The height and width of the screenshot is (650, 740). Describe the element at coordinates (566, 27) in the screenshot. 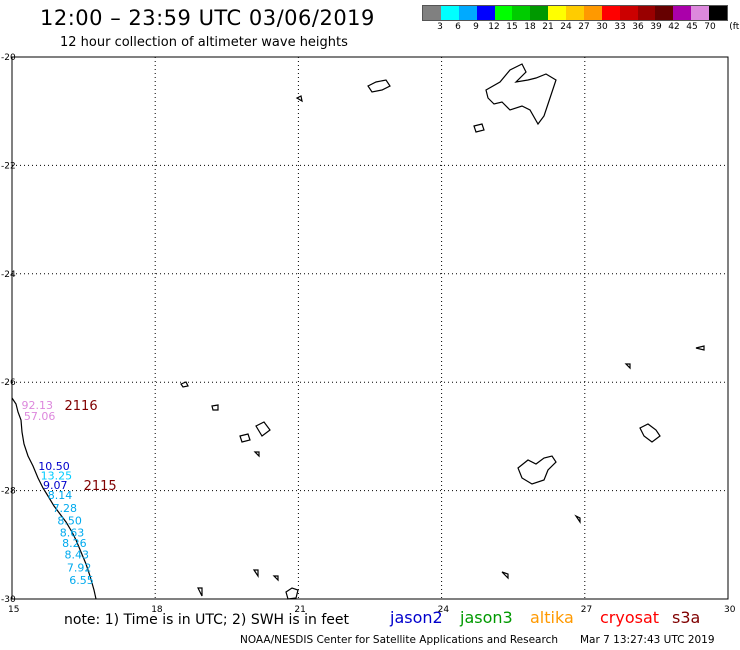

I see `legend-label: 24` at that location.